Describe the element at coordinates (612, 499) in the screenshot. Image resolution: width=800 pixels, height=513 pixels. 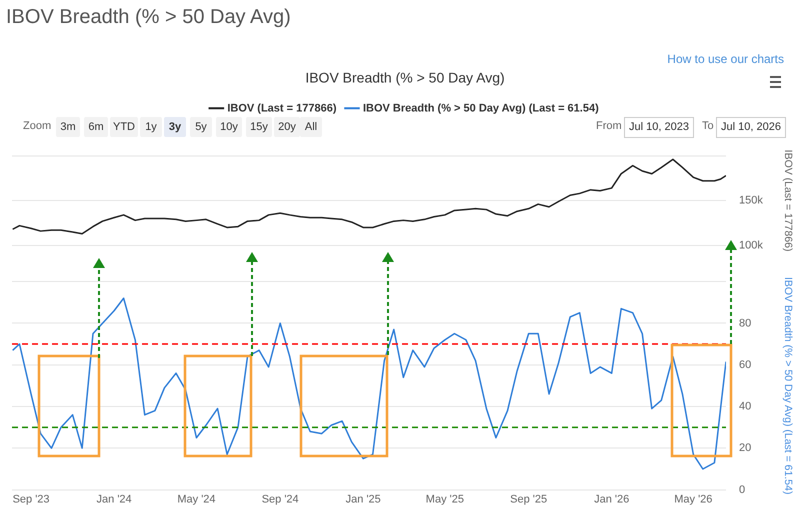
I see `x-tick-label: Jan '26` at that location.